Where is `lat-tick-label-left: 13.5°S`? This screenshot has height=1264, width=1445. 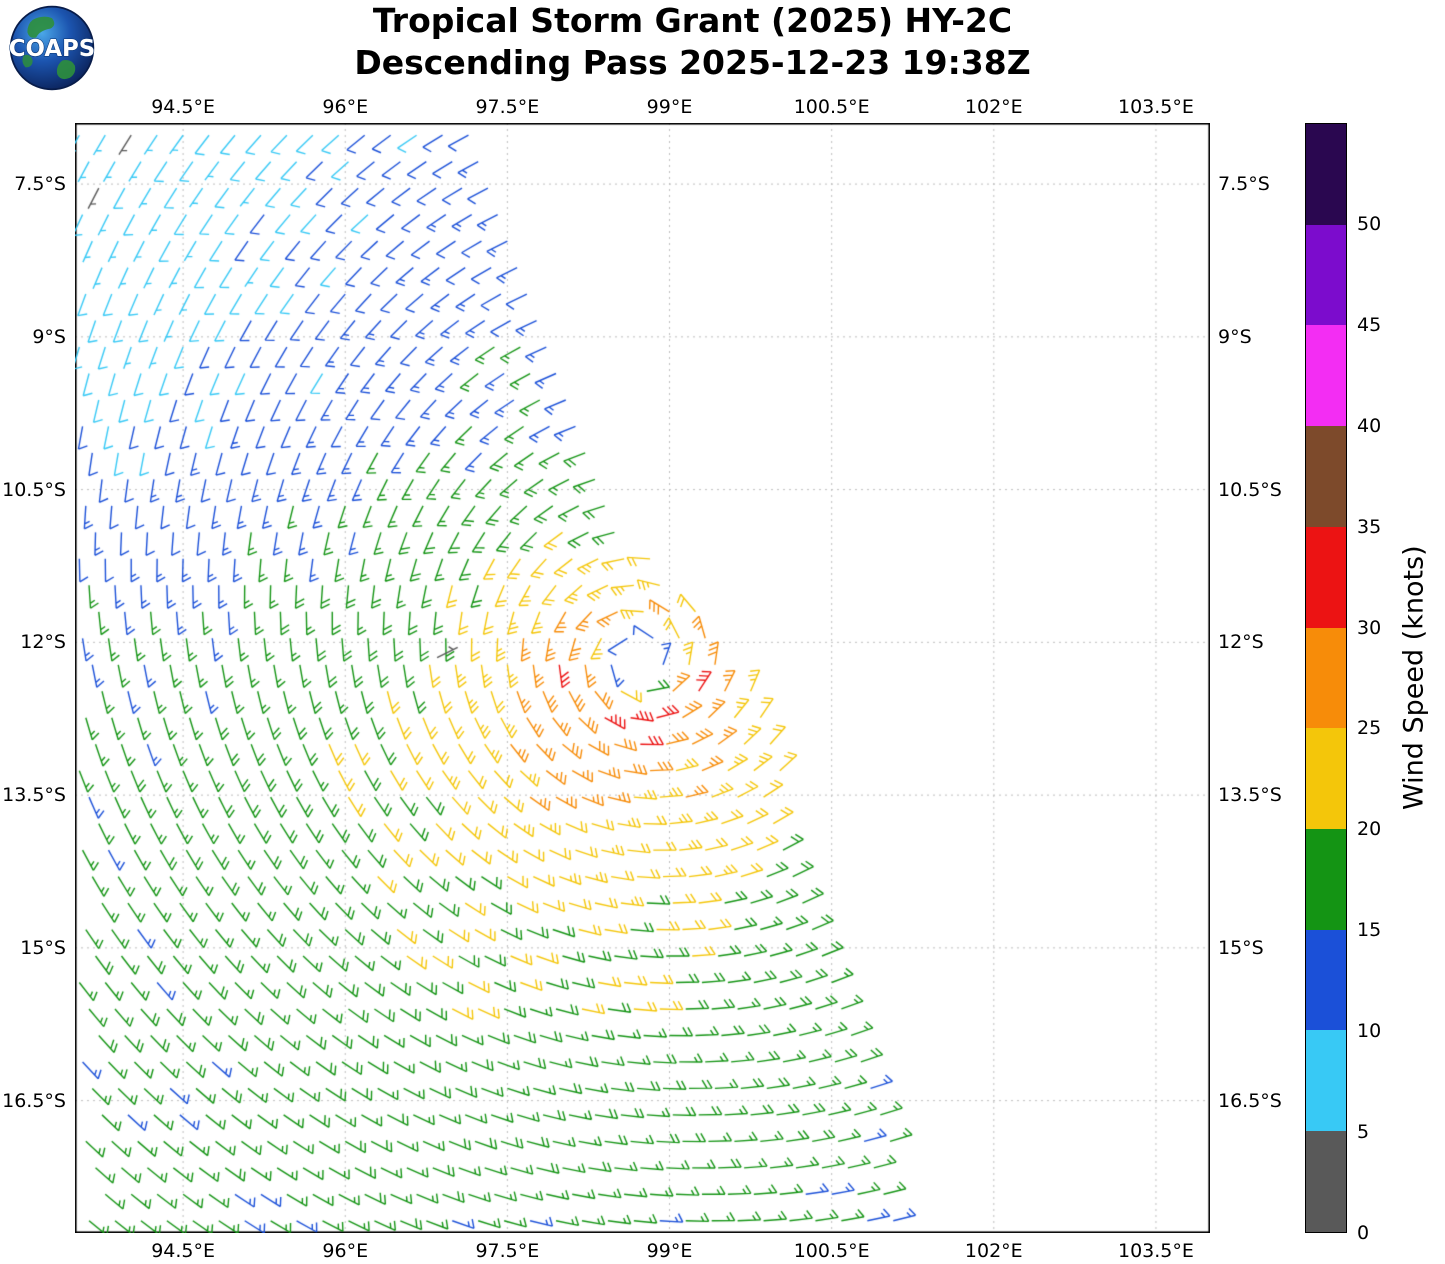 lat-tick-label-left: 13.5°S is located at coordinates (34, 795).